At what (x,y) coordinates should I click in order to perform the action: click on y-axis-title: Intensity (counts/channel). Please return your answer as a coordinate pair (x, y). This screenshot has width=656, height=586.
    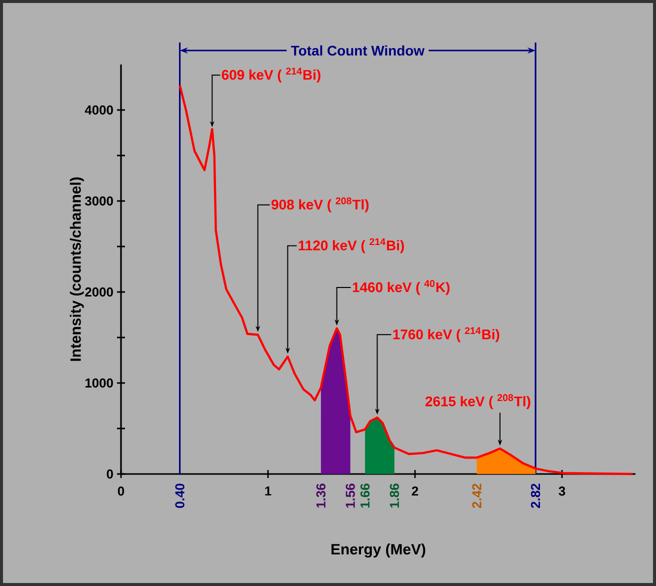
    Looking at the image, I should click on (77, 269).